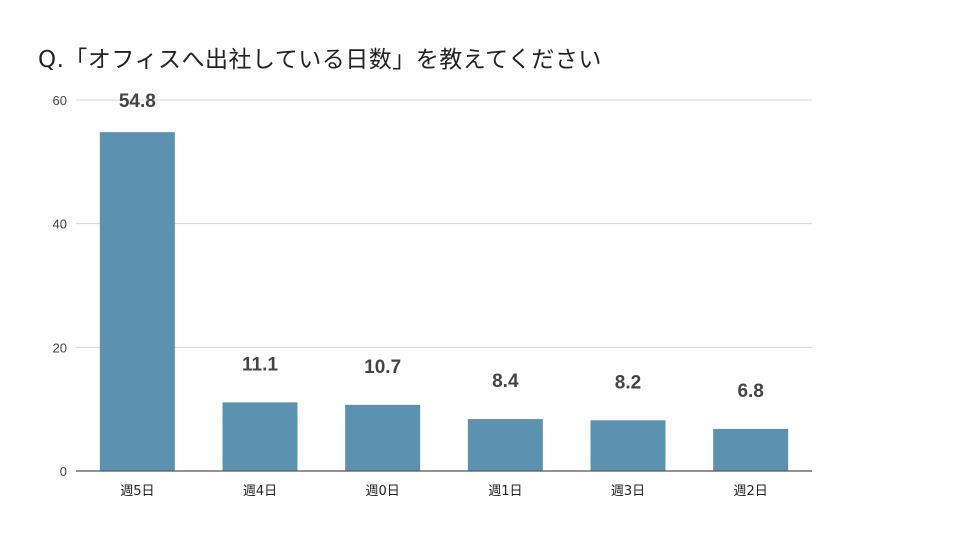 Image resolution: width=960 pixels, height=540 pixels. I want to click on x-category-label: 週3日, so click(628, 491).